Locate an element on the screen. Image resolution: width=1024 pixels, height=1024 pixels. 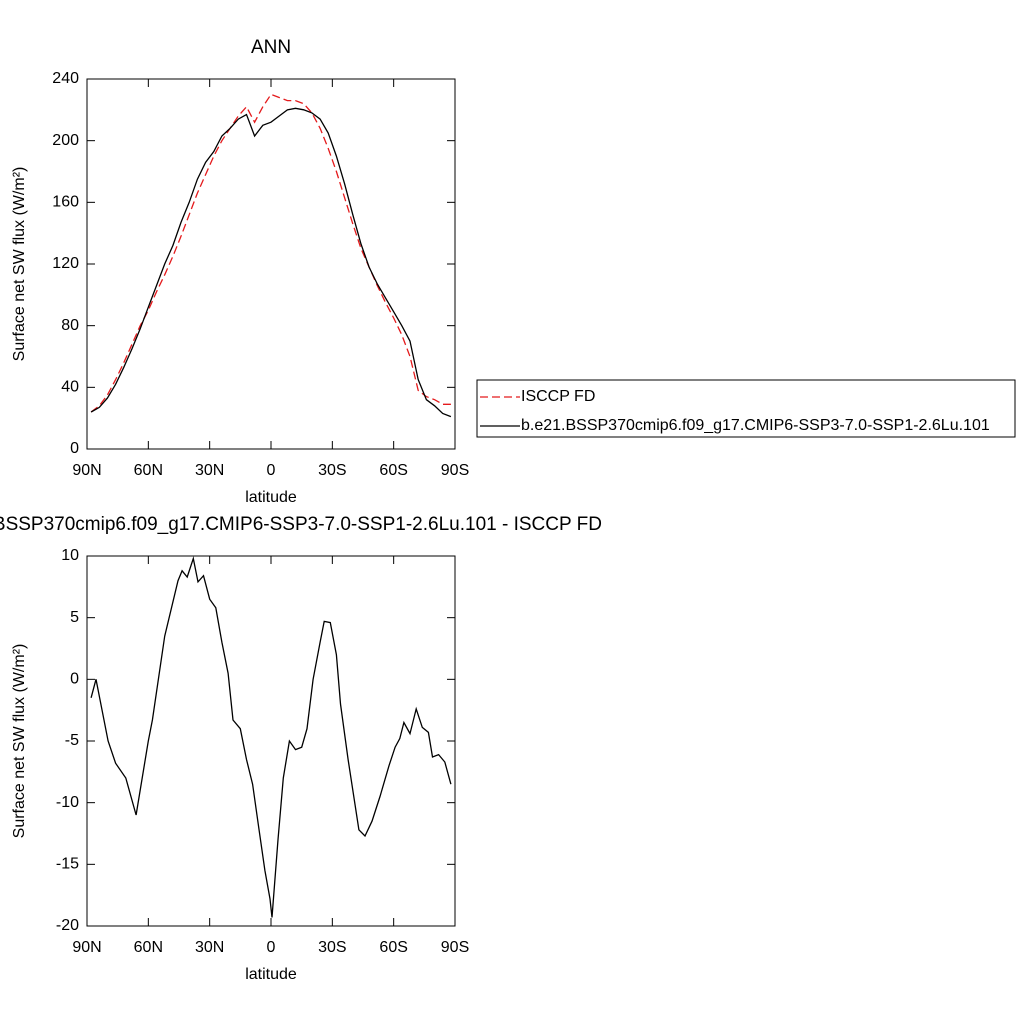
y-tick-label: 40 is located at coordinates (70, 387).